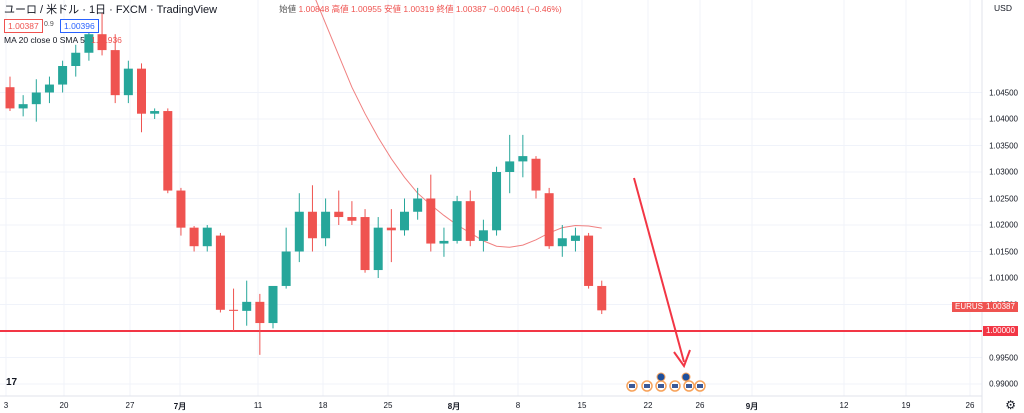 Image resolution: width=1024 pixels, height=413 pixels. What do you see at coordinates (49, 24) in the screenshot?
I see `spread-value: 0.9` at bounding box center [49, 24].